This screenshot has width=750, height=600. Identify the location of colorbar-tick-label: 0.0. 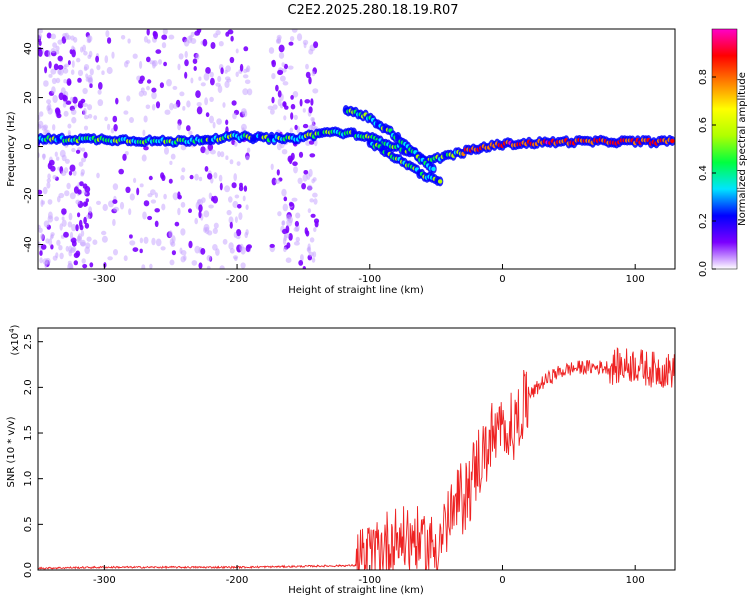
(703, 269).